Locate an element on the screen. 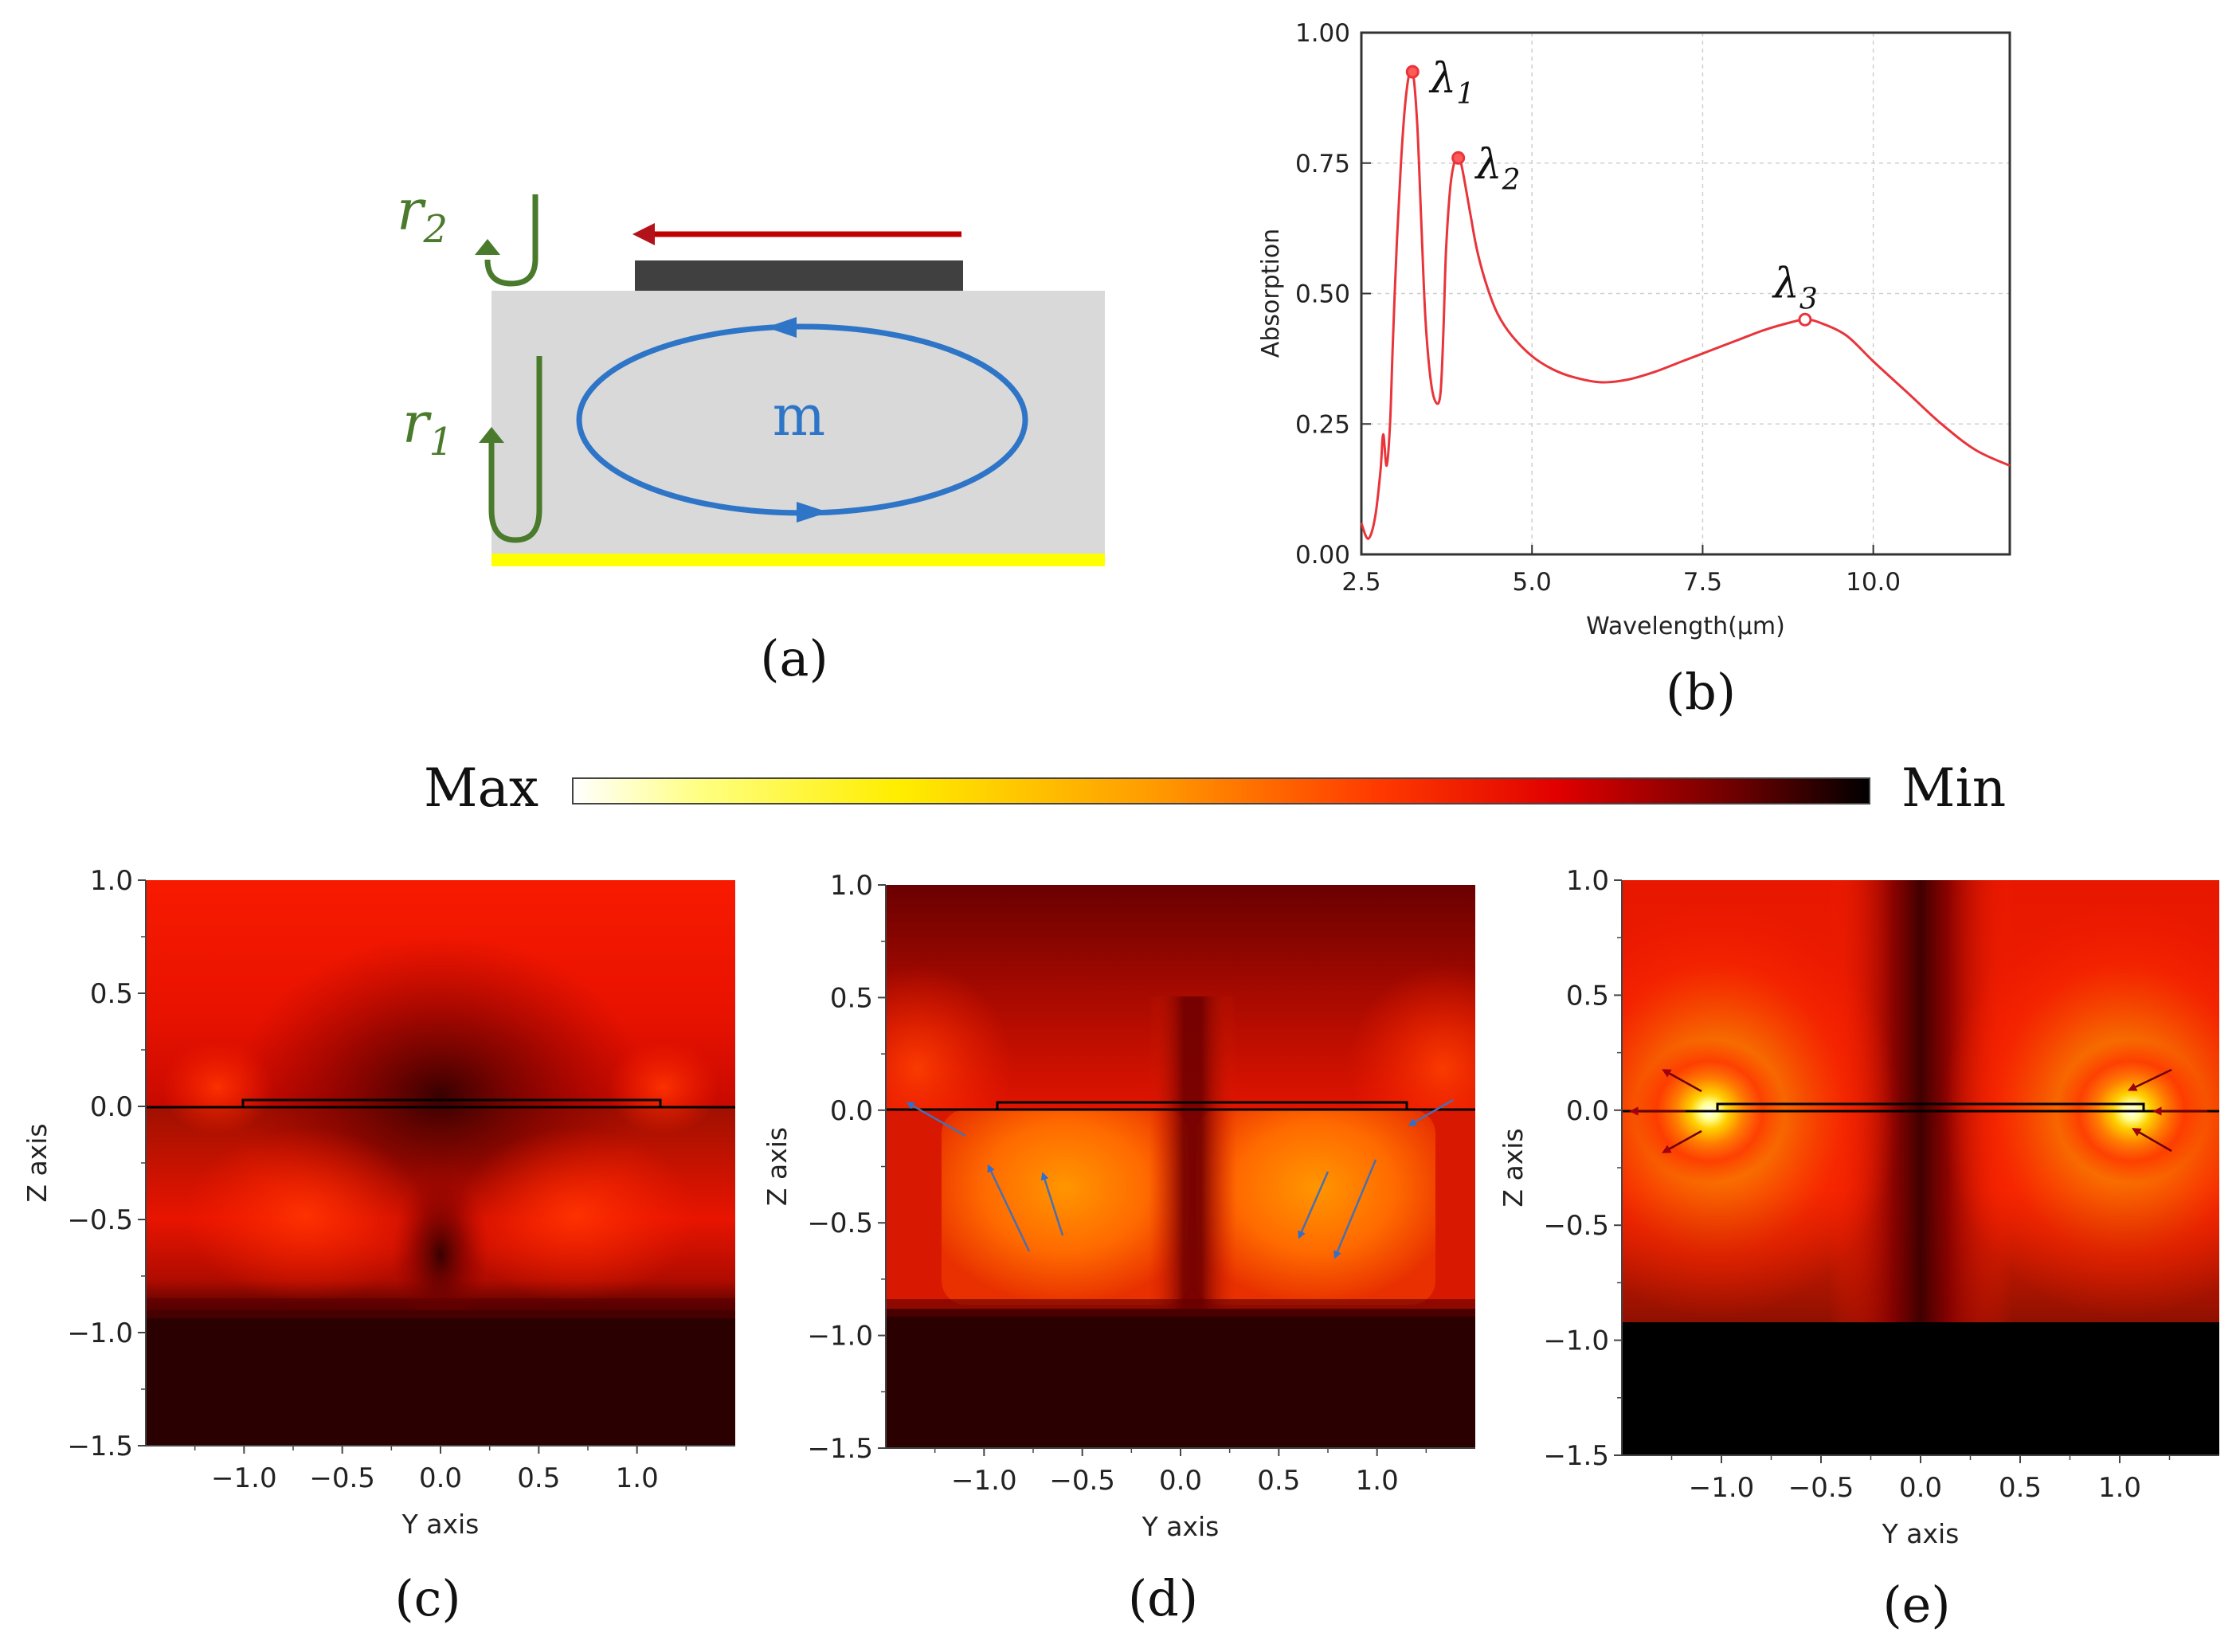  r1-arrowhead is located at coordinates (491, 435).